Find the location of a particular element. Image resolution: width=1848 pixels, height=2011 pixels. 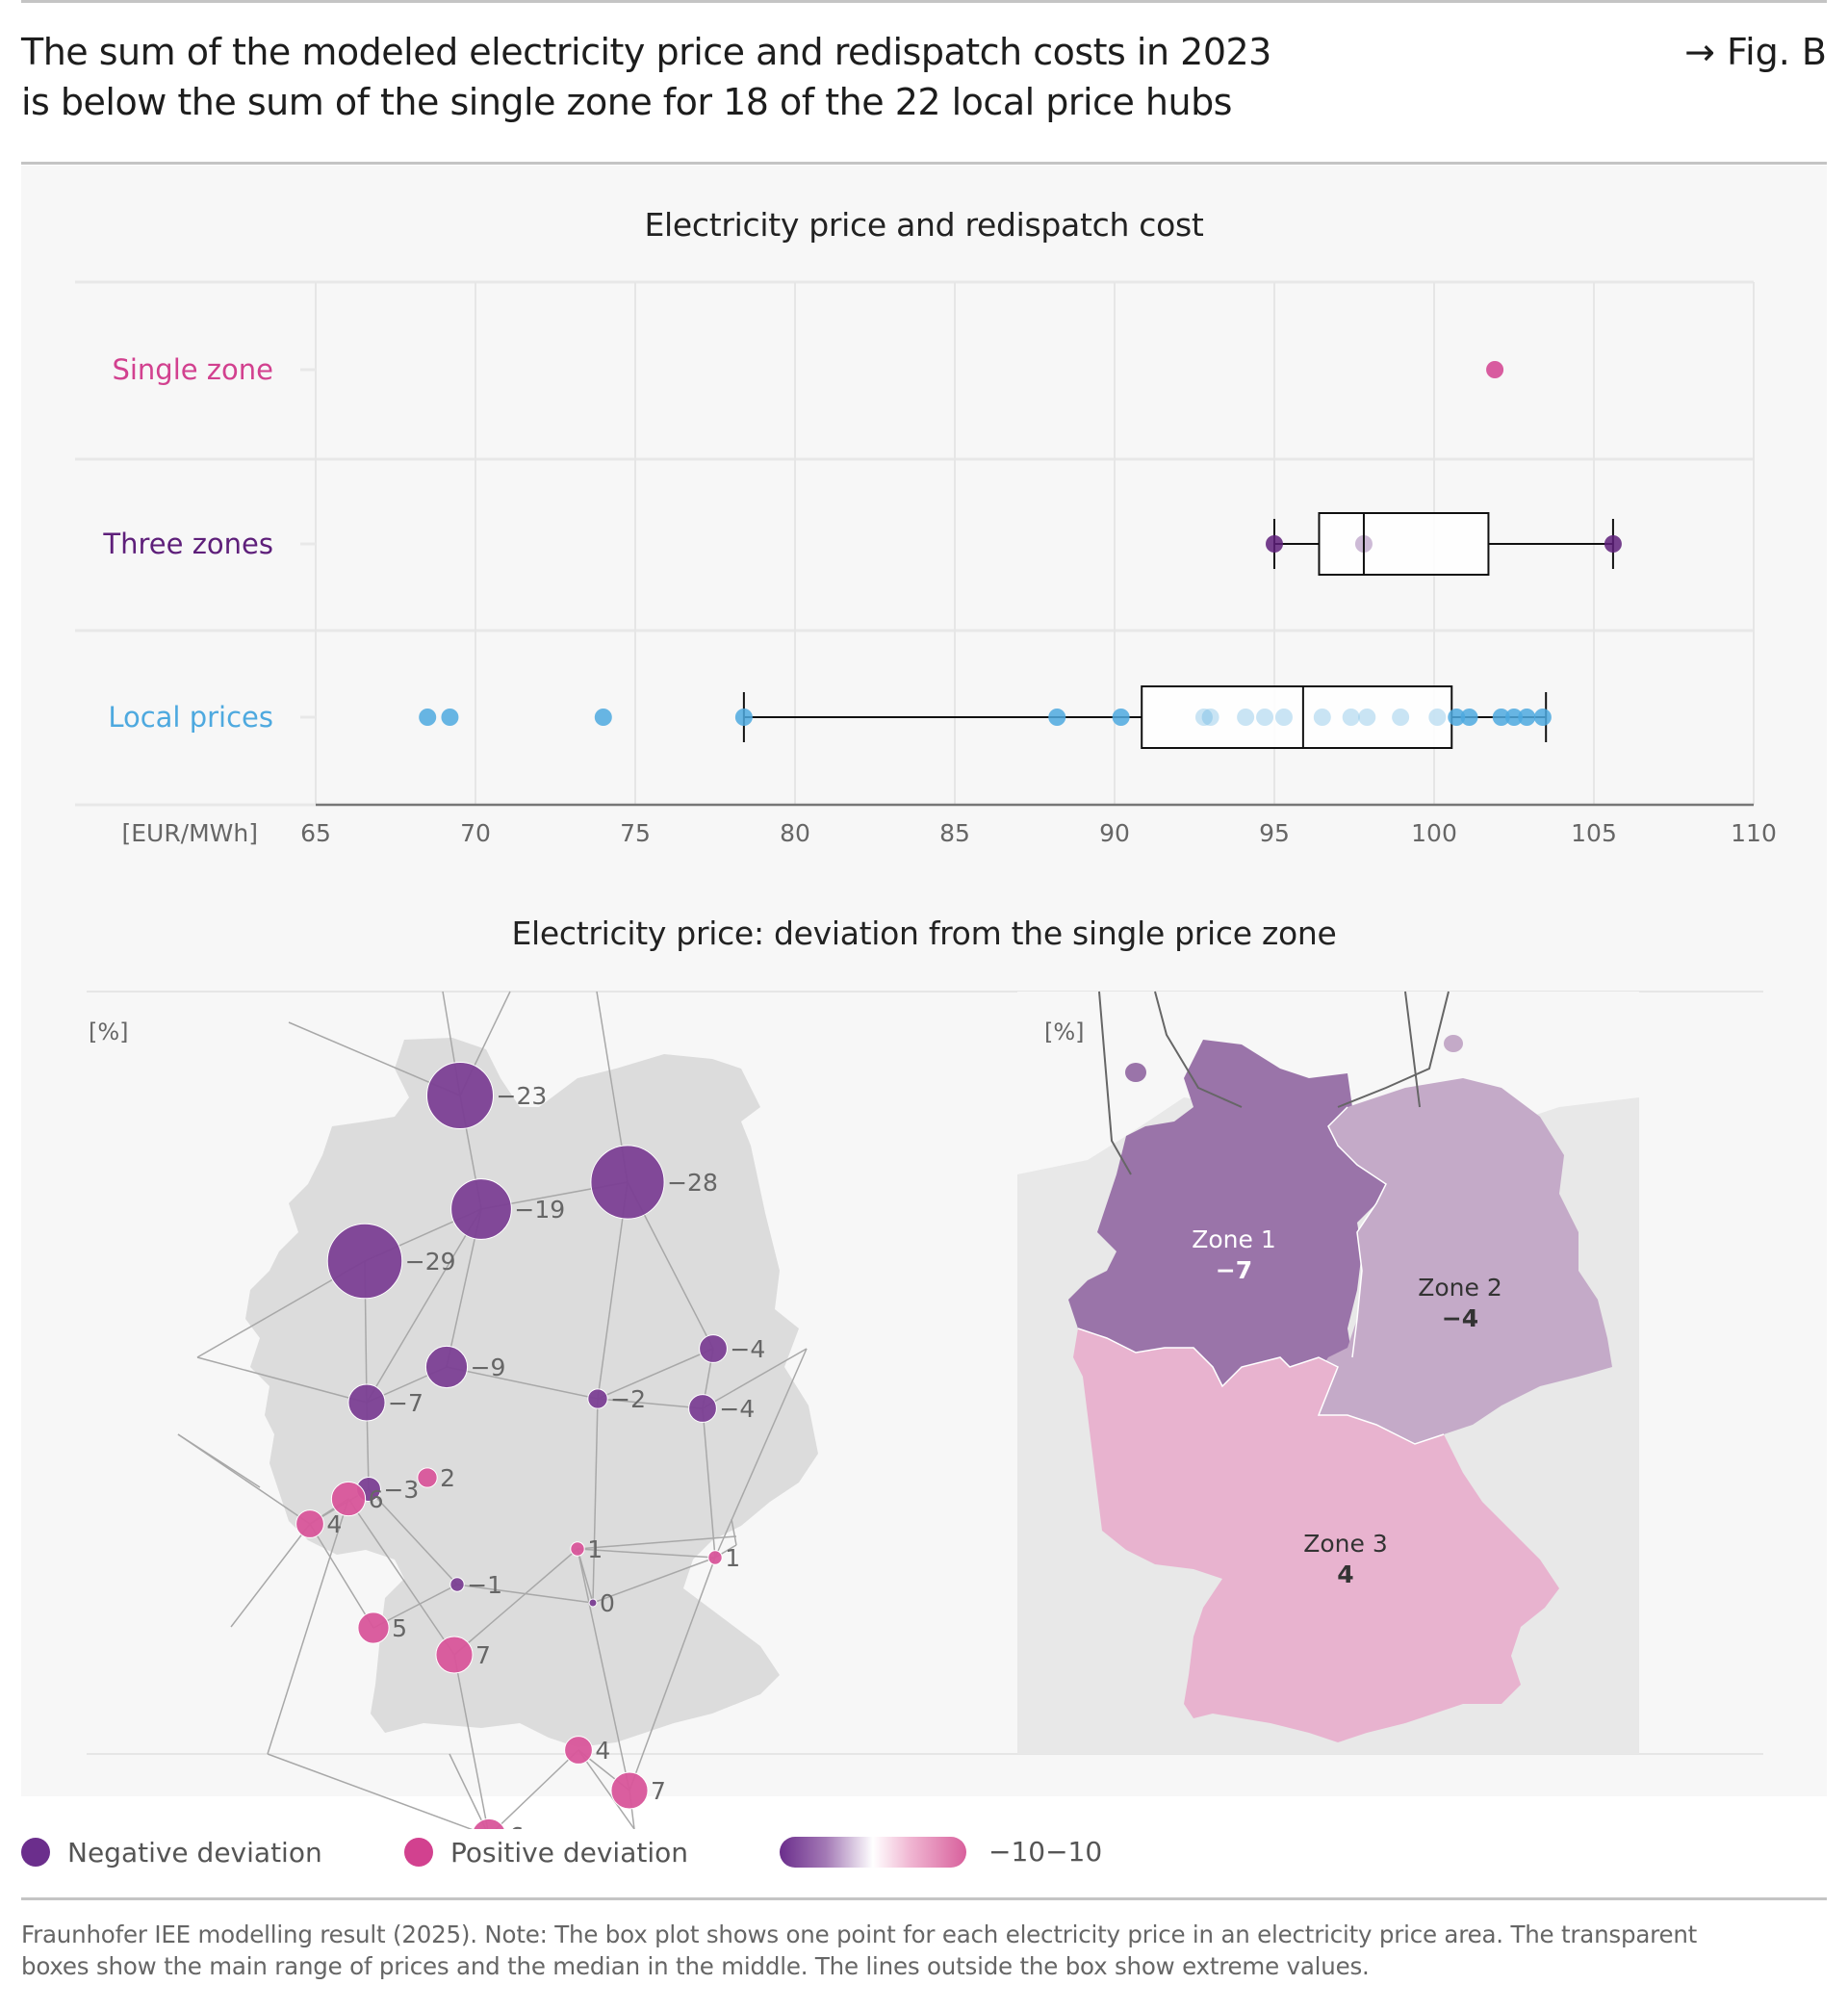

x-tick-label: 65 is located at coordinates (315, 833).